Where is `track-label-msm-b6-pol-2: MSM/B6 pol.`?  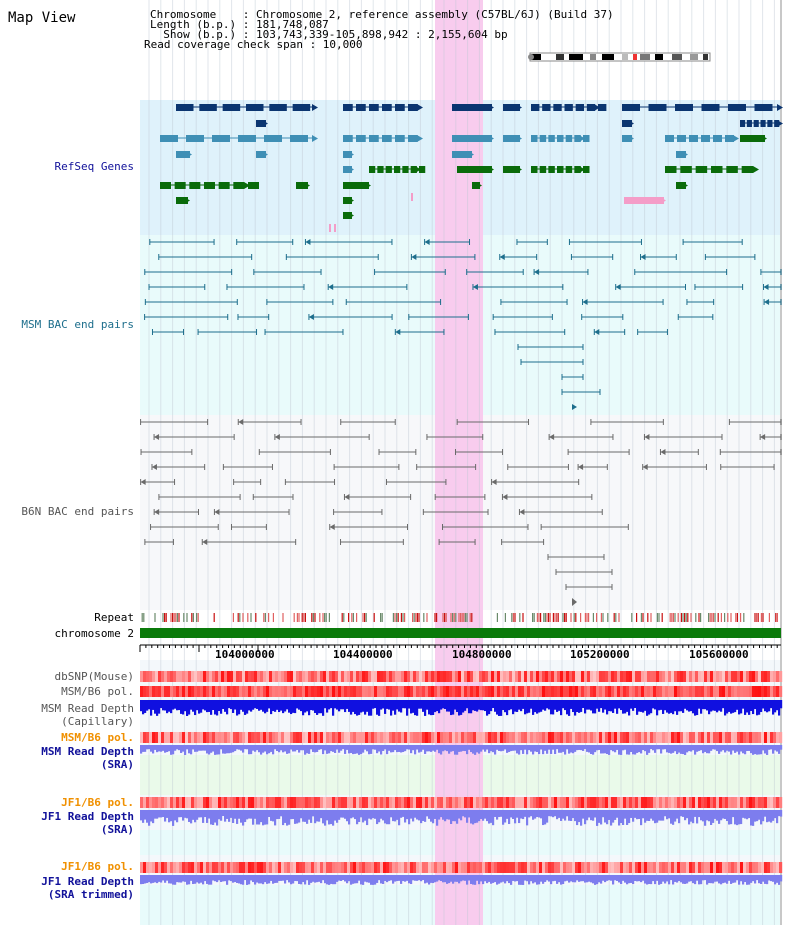 track-label-msm-b6-pol-2: MSM/B6 pol. is located at coordinates (97, 737).